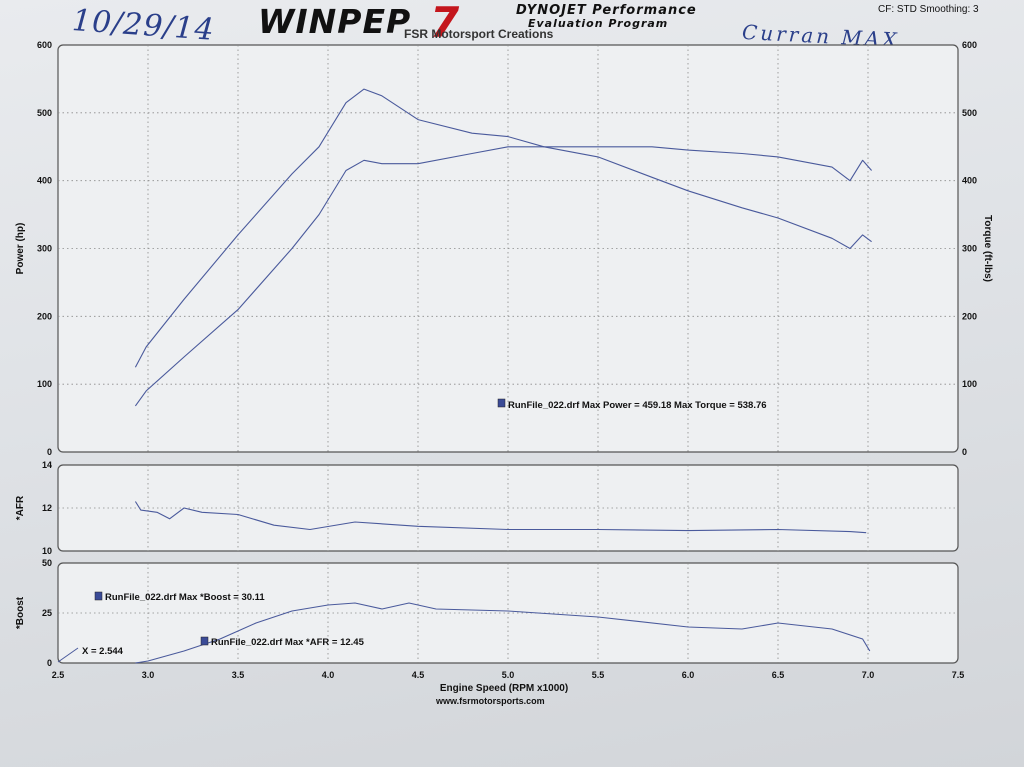 The height and width of the screenshot is (767, 1024). I want to click on annotation-cursor-x: X = 2.544, so click(103, 651).